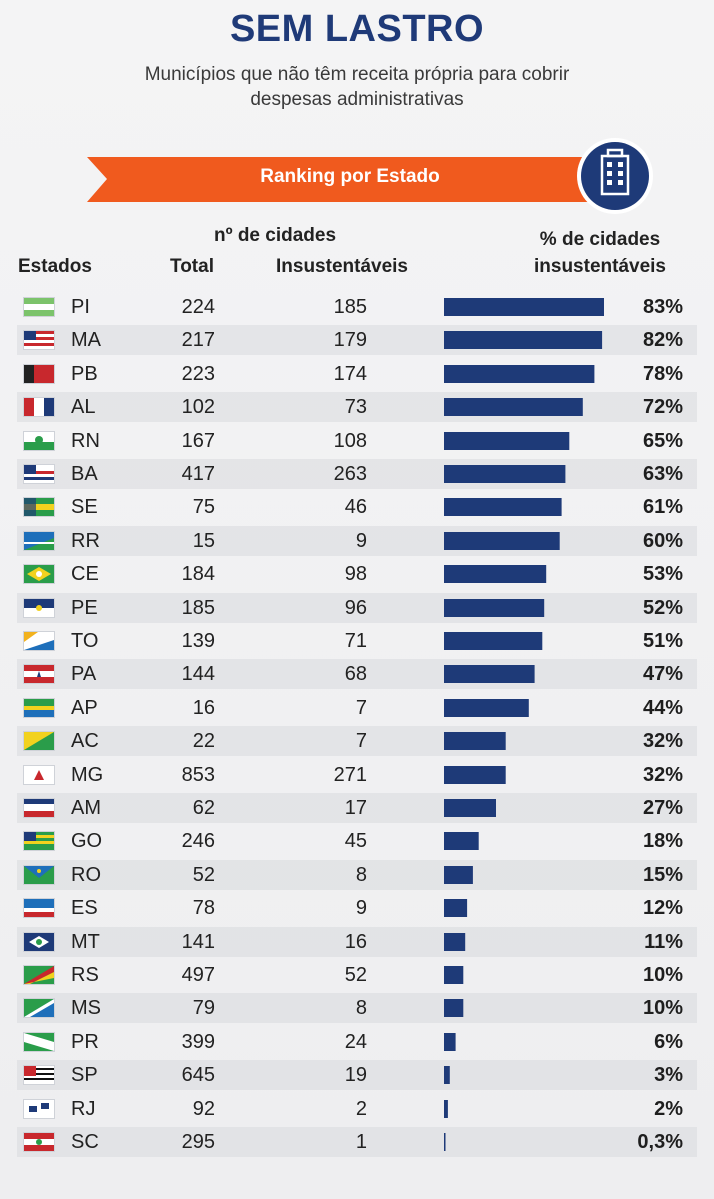 The width and height of the screenshot is (714, 1199). Describe the element at coordinates (87, 774) in the screenshot. I see `state-code: MG` at that location.